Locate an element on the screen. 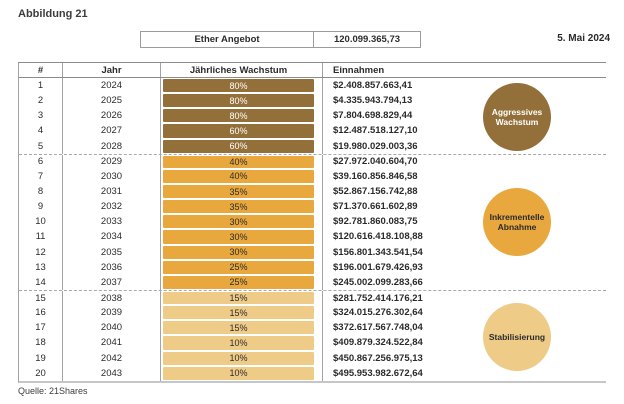 The image size is (624, 404). table-row: 20 2043 10% $495.953.982.672,64 is located at coordinates (312, 373).